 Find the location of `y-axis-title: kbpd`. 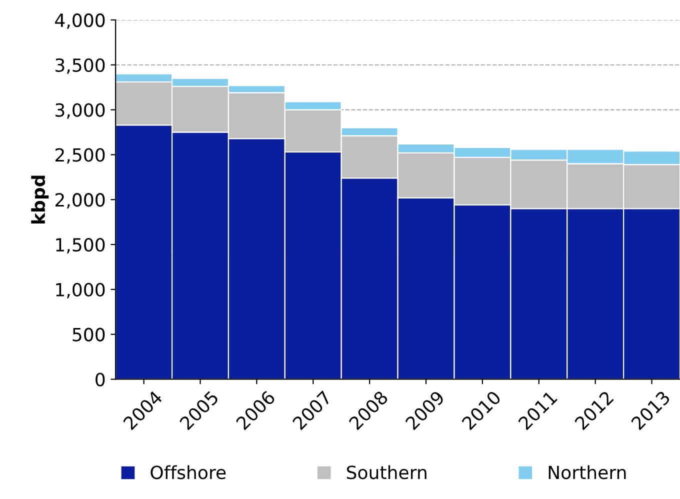

y-axis-title: kbpd is located at coordinates (40, 200).